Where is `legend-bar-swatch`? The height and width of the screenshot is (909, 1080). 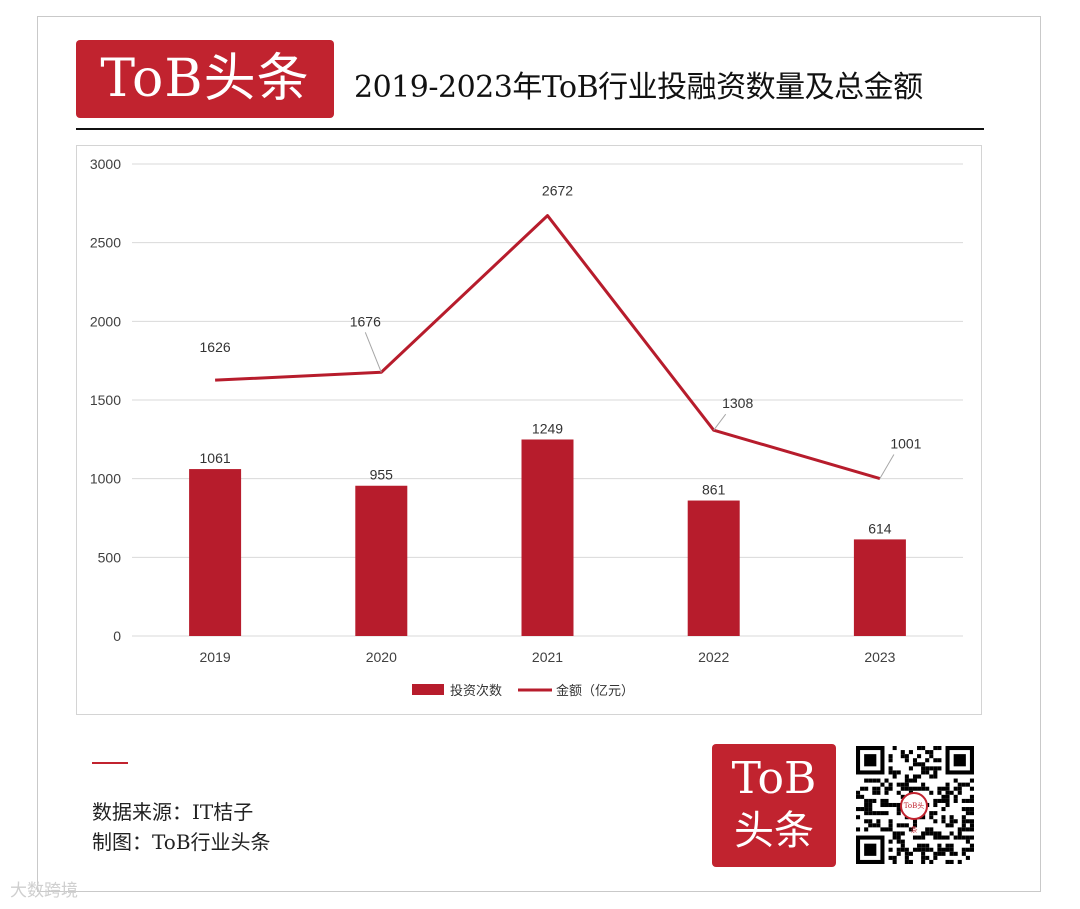
legend-bar-swatch is located at coordinates (428, 689).